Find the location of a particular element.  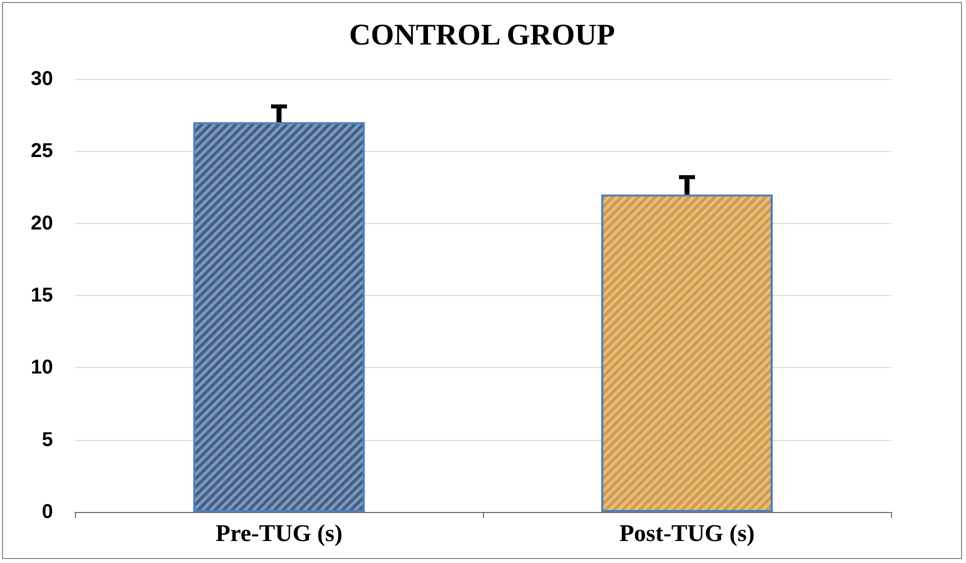

chart-title: CONTROL GROUP is located at coordinates (482, 35).